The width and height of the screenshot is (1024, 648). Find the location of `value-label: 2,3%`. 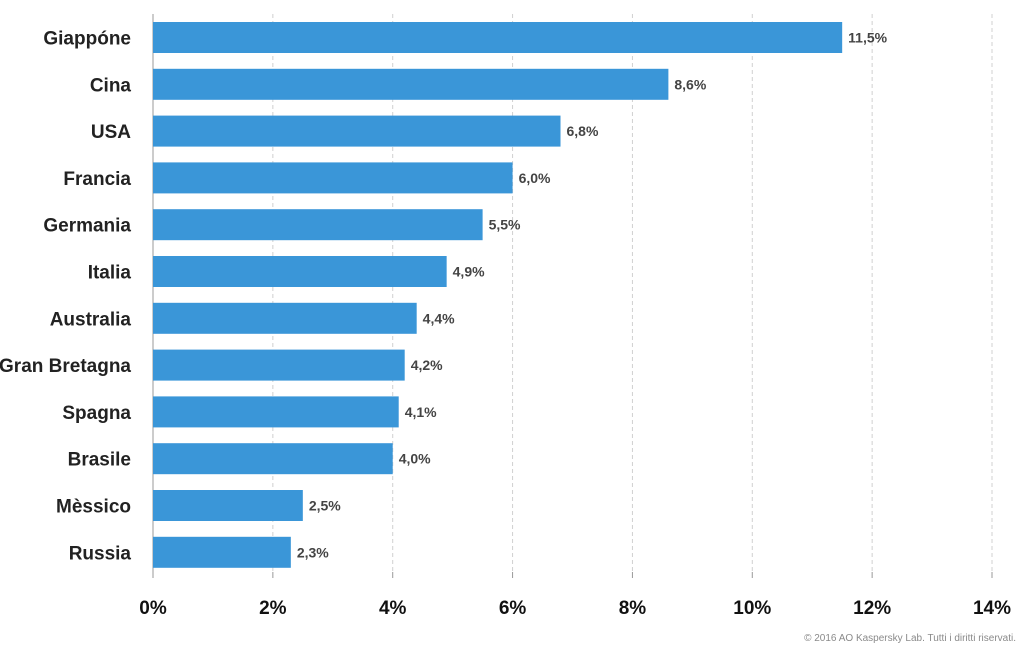

value-label: 2,3% is located at coordinates (313, 552).